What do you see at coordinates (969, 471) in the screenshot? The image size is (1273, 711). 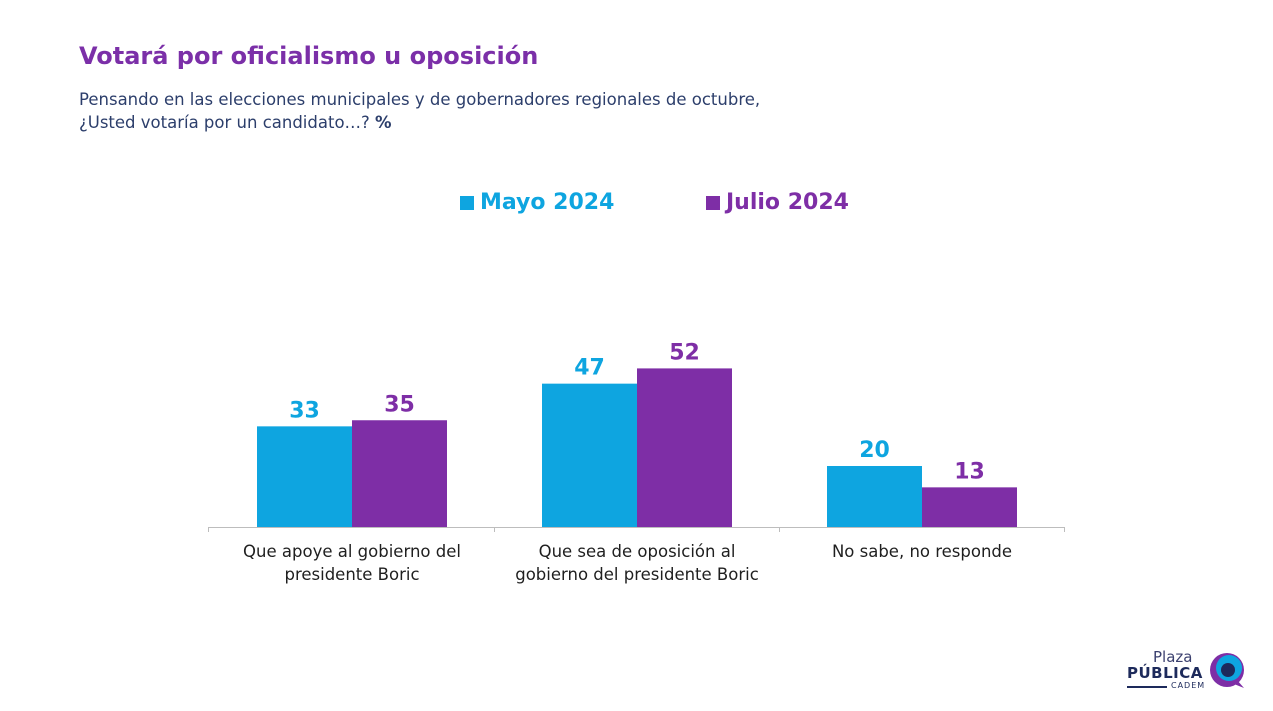 I see `value-label-julio-2: 13` at bounding box center [969, 471].